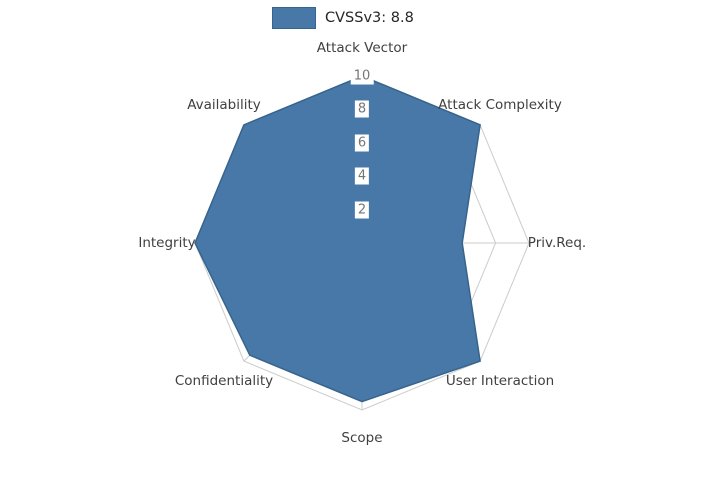  I want to click on radial-tick-label: 4, so click(362, 176).